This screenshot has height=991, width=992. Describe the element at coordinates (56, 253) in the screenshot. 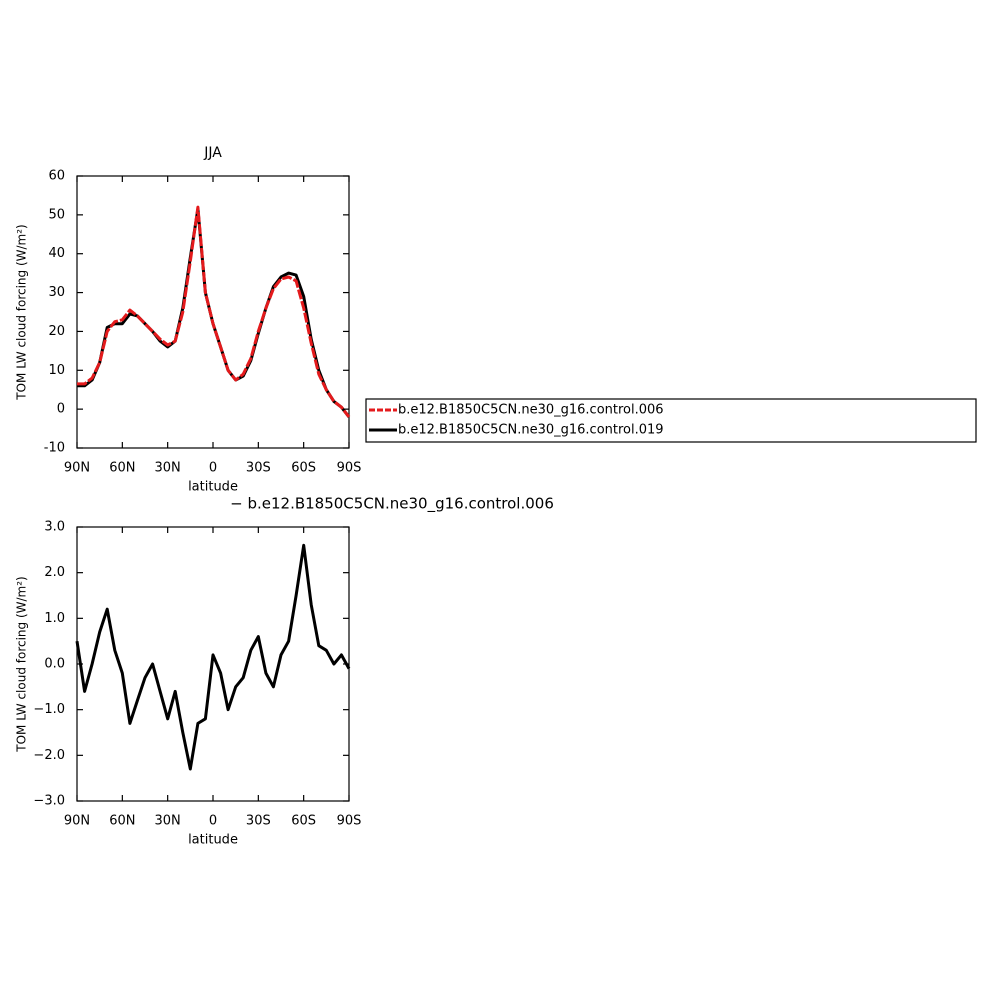

I see `y-tick-label: 40` at that location.